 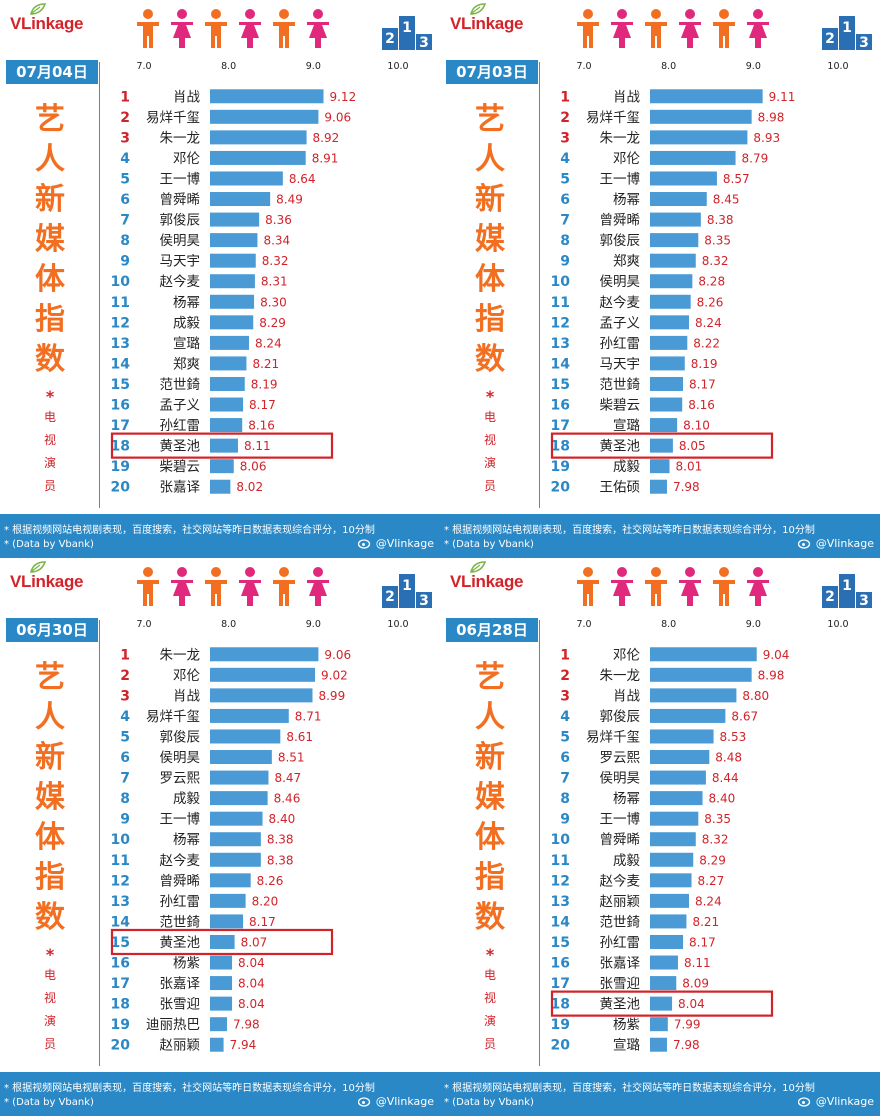 I want to click on side-subtitle-char: 视, so click(x=489, y=998).